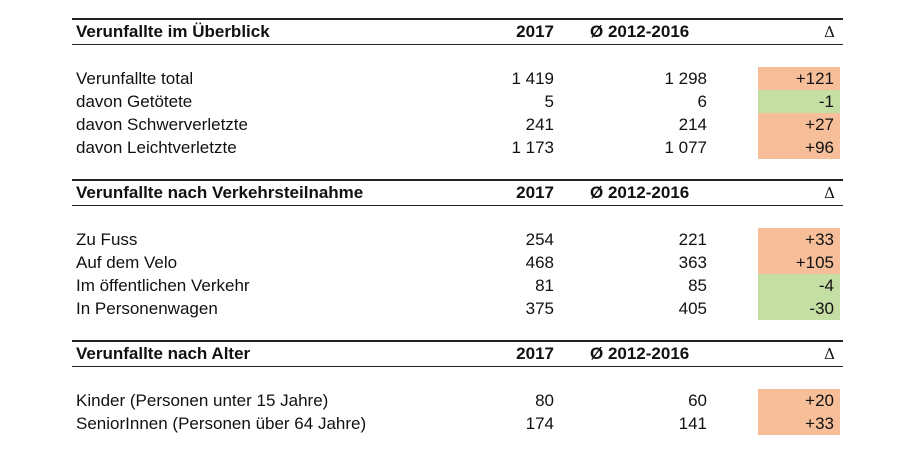  Describe the element at coordinates (692, 124) in the screenshot. I see `value-average: 214` at that location.